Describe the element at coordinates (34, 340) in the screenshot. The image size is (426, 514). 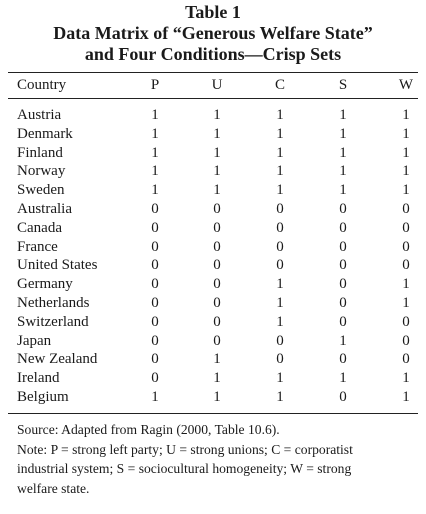
I see `country-cell: Japan` at that location.